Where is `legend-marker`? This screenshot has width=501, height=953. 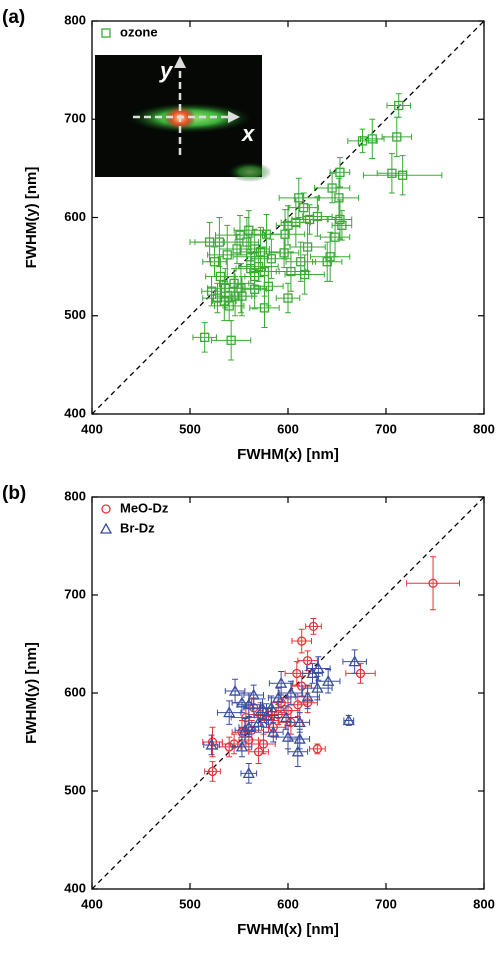 legend-marker is located at coordinates (106, 509).